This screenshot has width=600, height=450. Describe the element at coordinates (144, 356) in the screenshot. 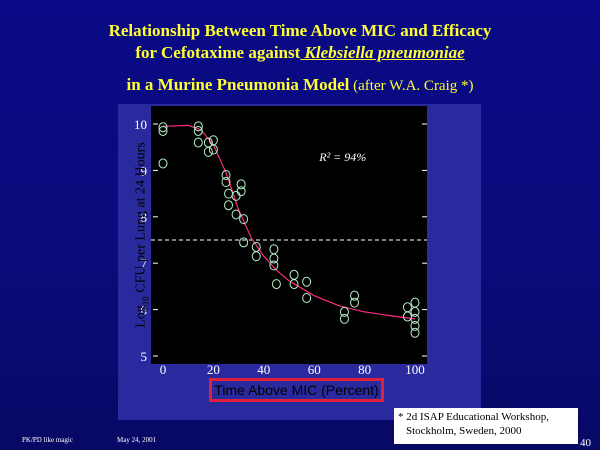

I see `y-tick-label: 5` at that location.